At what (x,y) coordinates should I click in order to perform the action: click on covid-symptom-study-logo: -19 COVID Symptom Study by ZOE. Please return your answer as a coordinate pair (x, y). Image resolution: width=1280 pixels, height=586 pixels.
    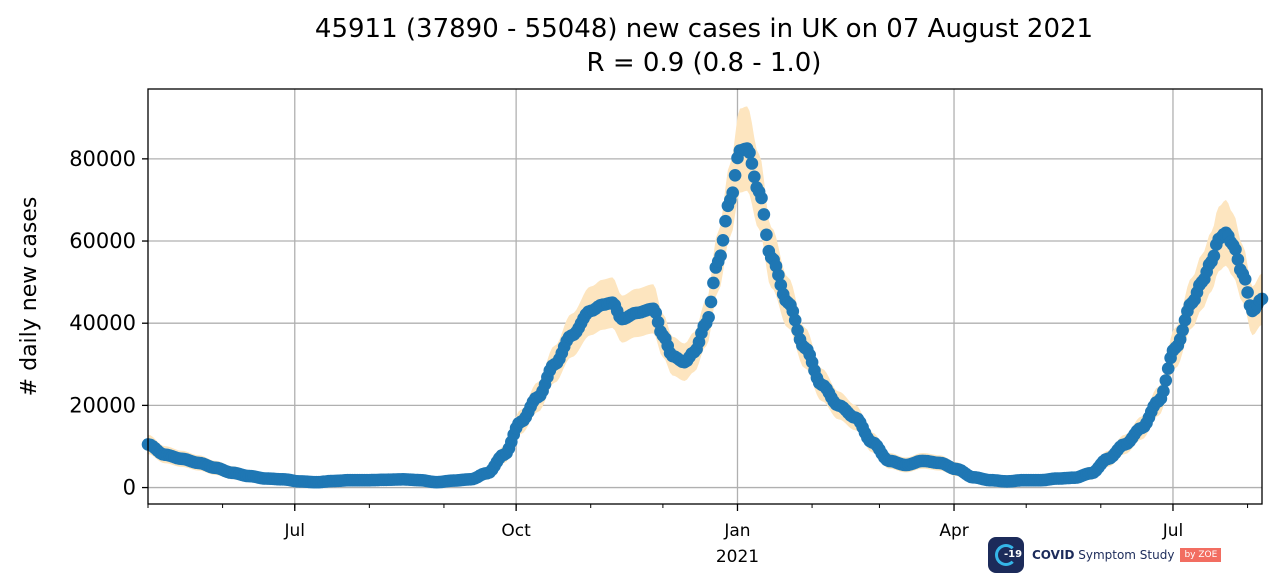
    Looking at the image, I should click on (1105, 555).